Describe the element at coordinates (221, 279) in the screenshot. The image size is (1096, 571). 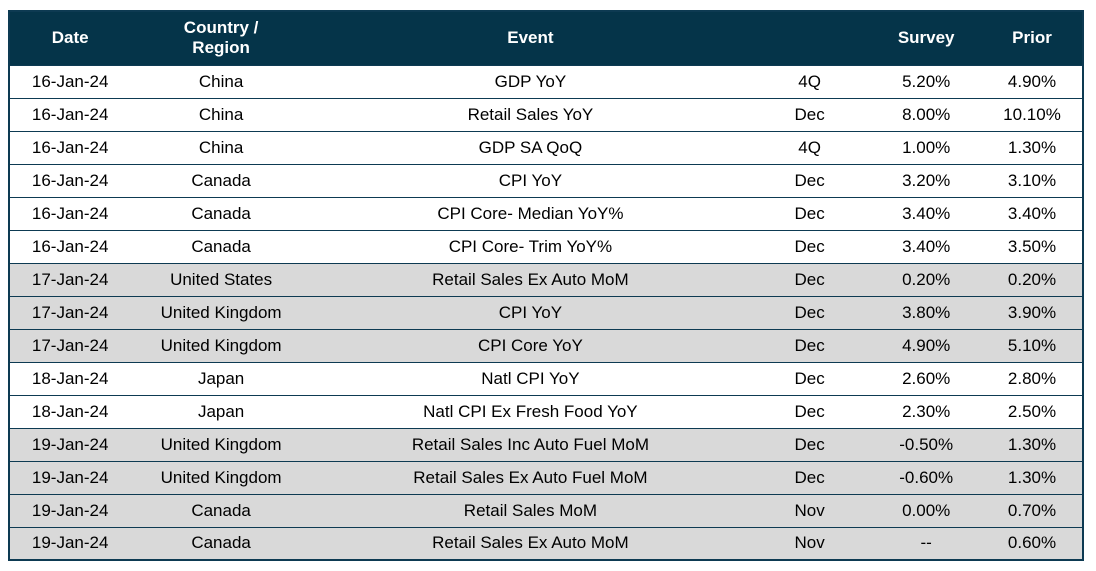
I see `table-cell-country: United States` at that location.